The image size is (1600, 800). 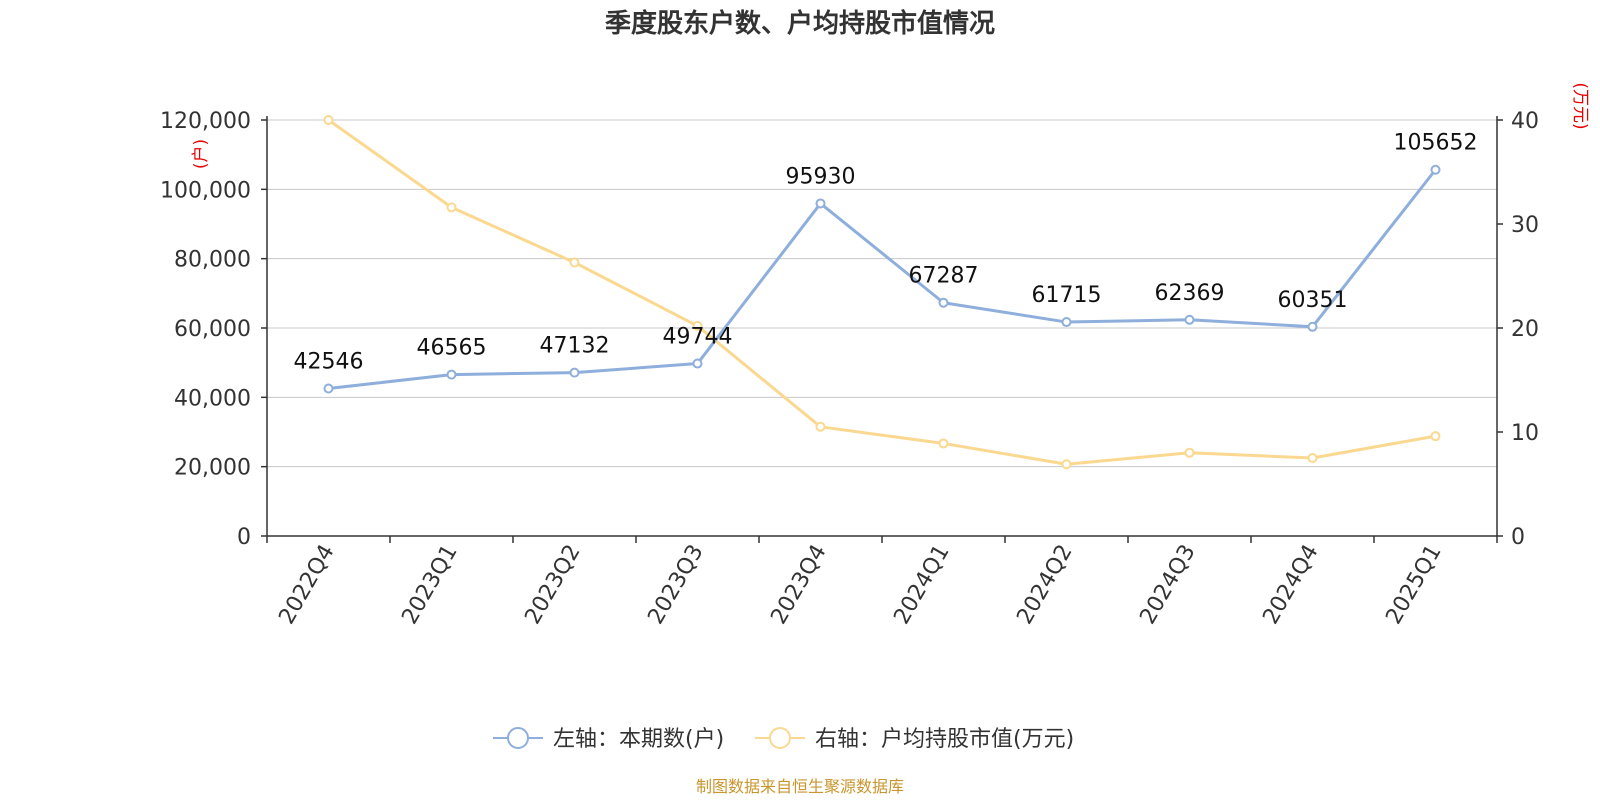 What do you see at coordinates (944, 739) in the screenshot?
I see `legend-right-label: 右轴：户均持股市值(万元)` at bounding box center [944, 739].